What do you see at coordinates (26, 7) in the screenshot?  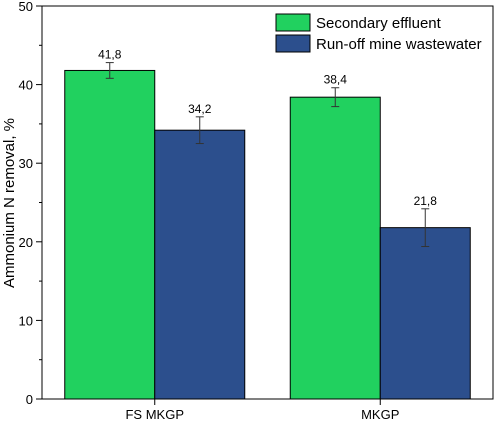 I see `y-tick-label: 50` at bounding box center [26, 7].